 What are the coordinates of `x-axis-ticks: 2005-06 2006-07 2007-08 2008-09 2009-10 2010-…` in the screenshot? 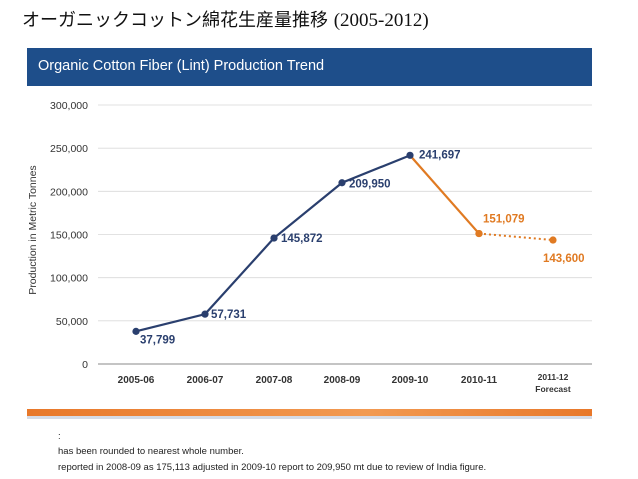 It's located at (344, 383).